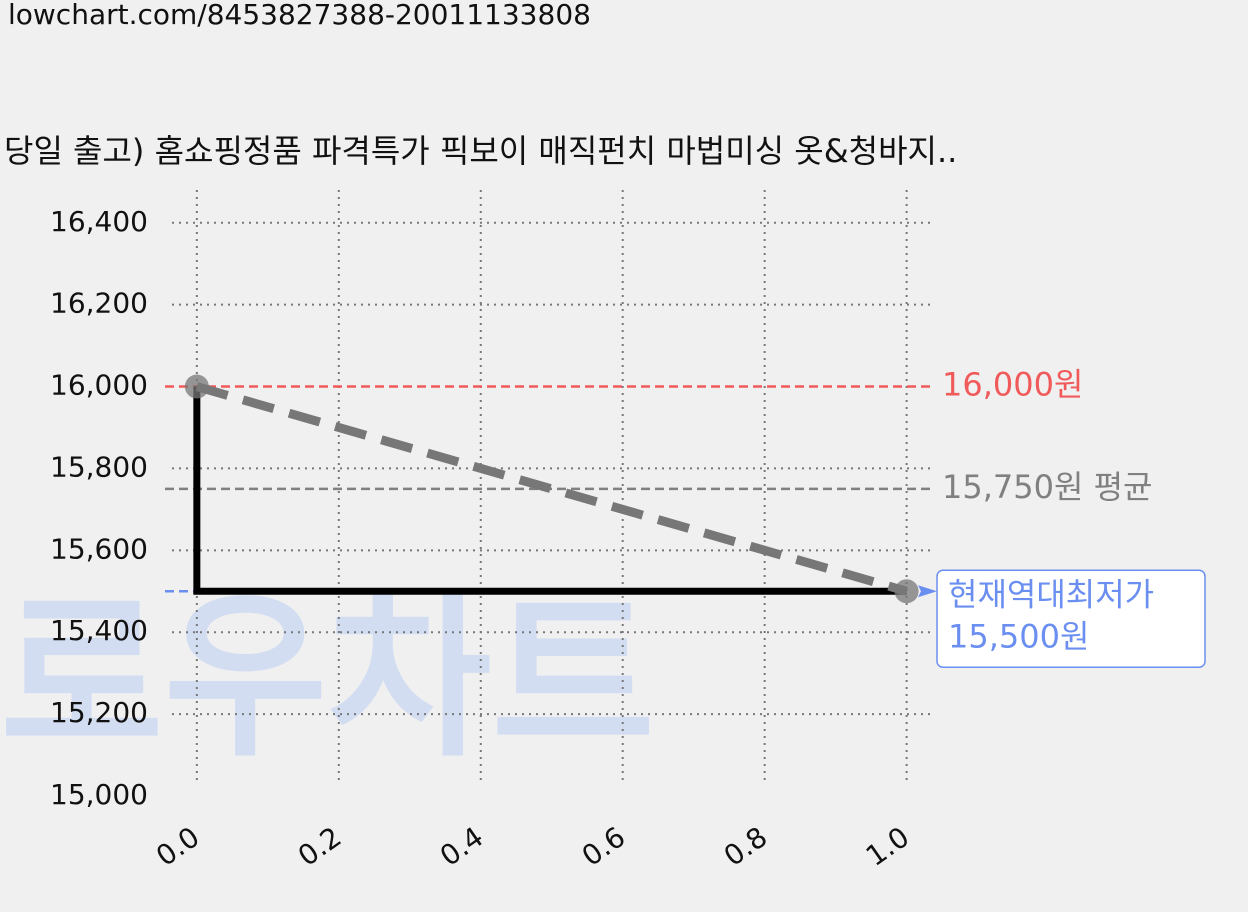  I want to click on x-tick-label: 0.2, so click(319, 846).